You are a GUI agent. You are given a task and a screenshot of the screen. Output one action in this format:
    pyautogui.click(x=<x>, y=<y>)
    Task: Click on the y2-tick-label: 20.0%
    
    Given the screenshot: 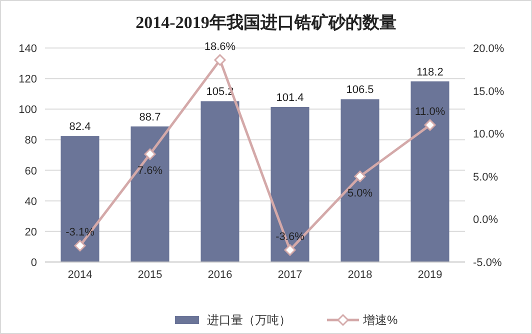 What is the action you would take?
    pyautogui.click(x=488, y=49)
    